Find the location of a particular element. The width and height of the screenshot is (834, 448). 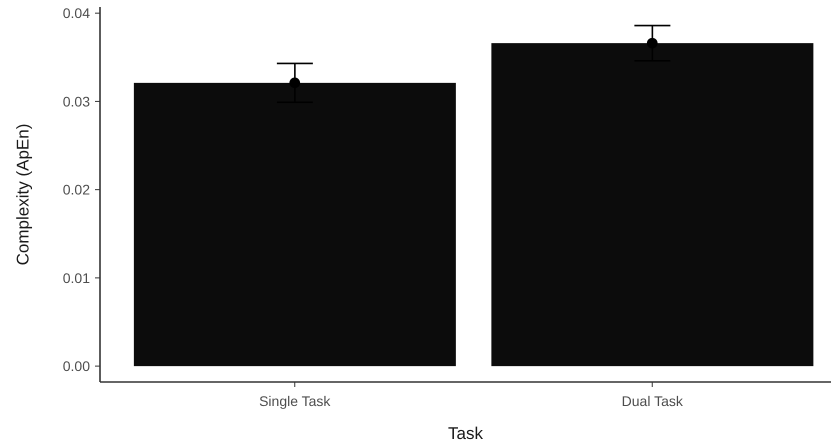

x-tick-label: Single Task is located at coordinates (295, 400).